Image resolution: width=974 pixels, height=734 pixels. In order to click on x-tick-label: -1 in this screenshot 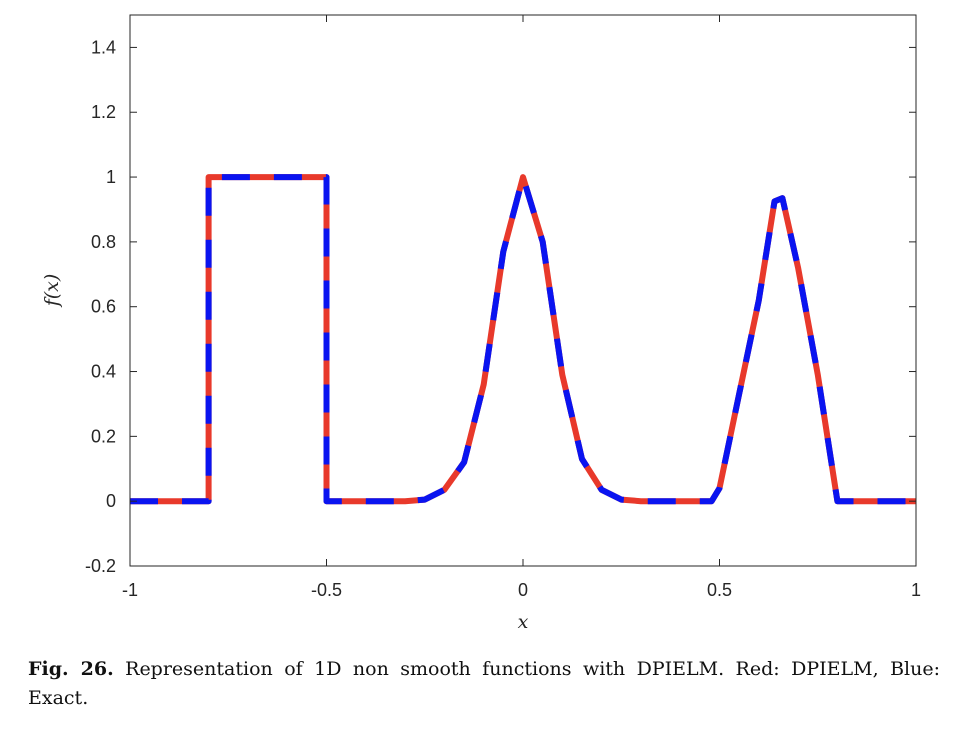, I will do `click(130, 590)`.